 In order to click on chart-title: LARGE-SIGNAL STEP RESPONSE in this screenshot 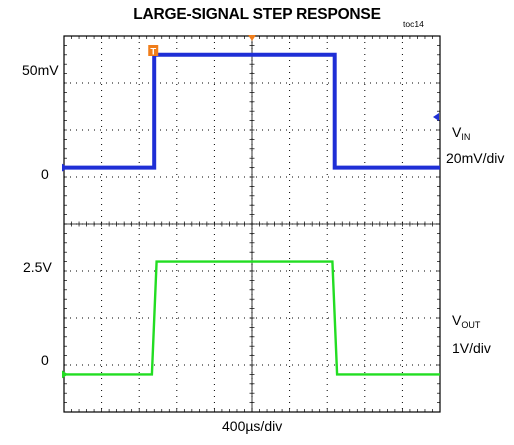, I will do `click(257, 14)`.